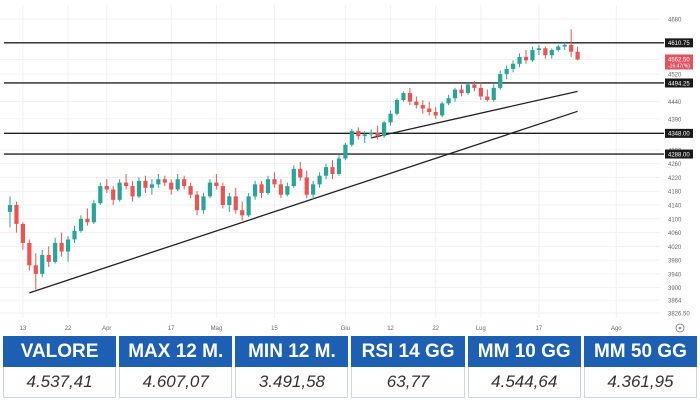  I want to click on stat-value: 4.544,64, so click(524, 382).